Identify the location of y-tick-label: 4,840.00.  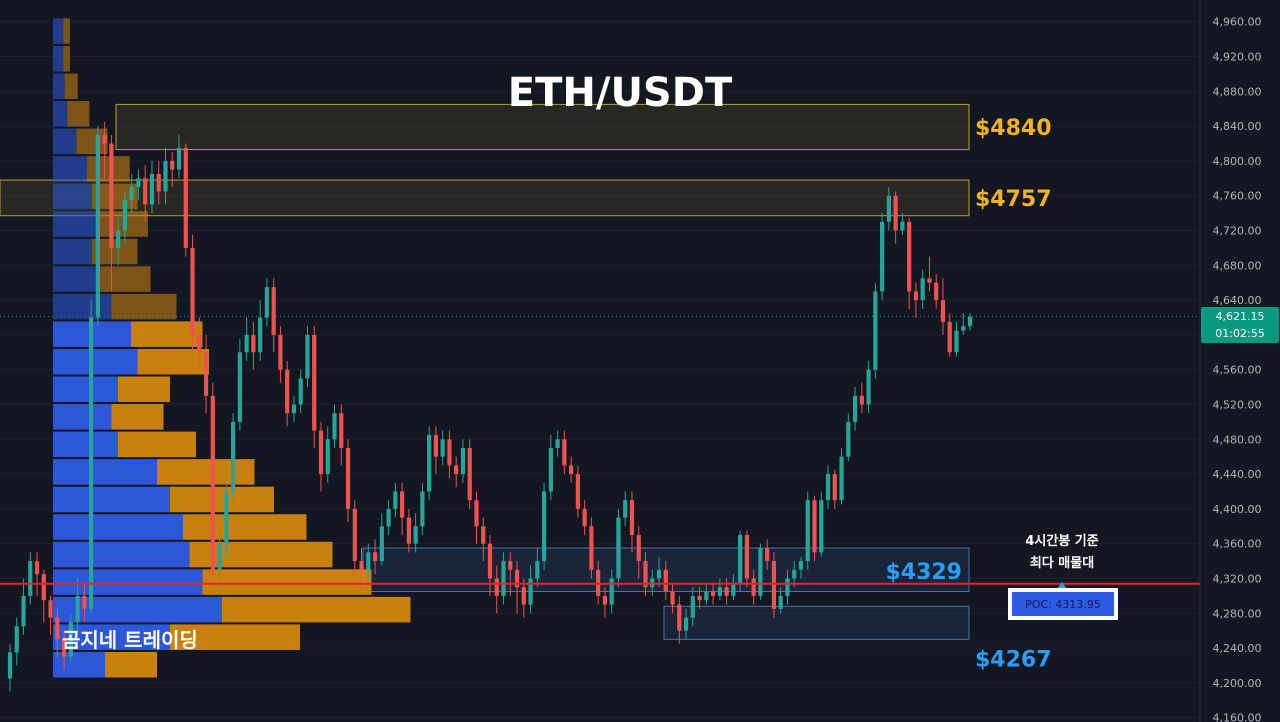
(1237, 126).